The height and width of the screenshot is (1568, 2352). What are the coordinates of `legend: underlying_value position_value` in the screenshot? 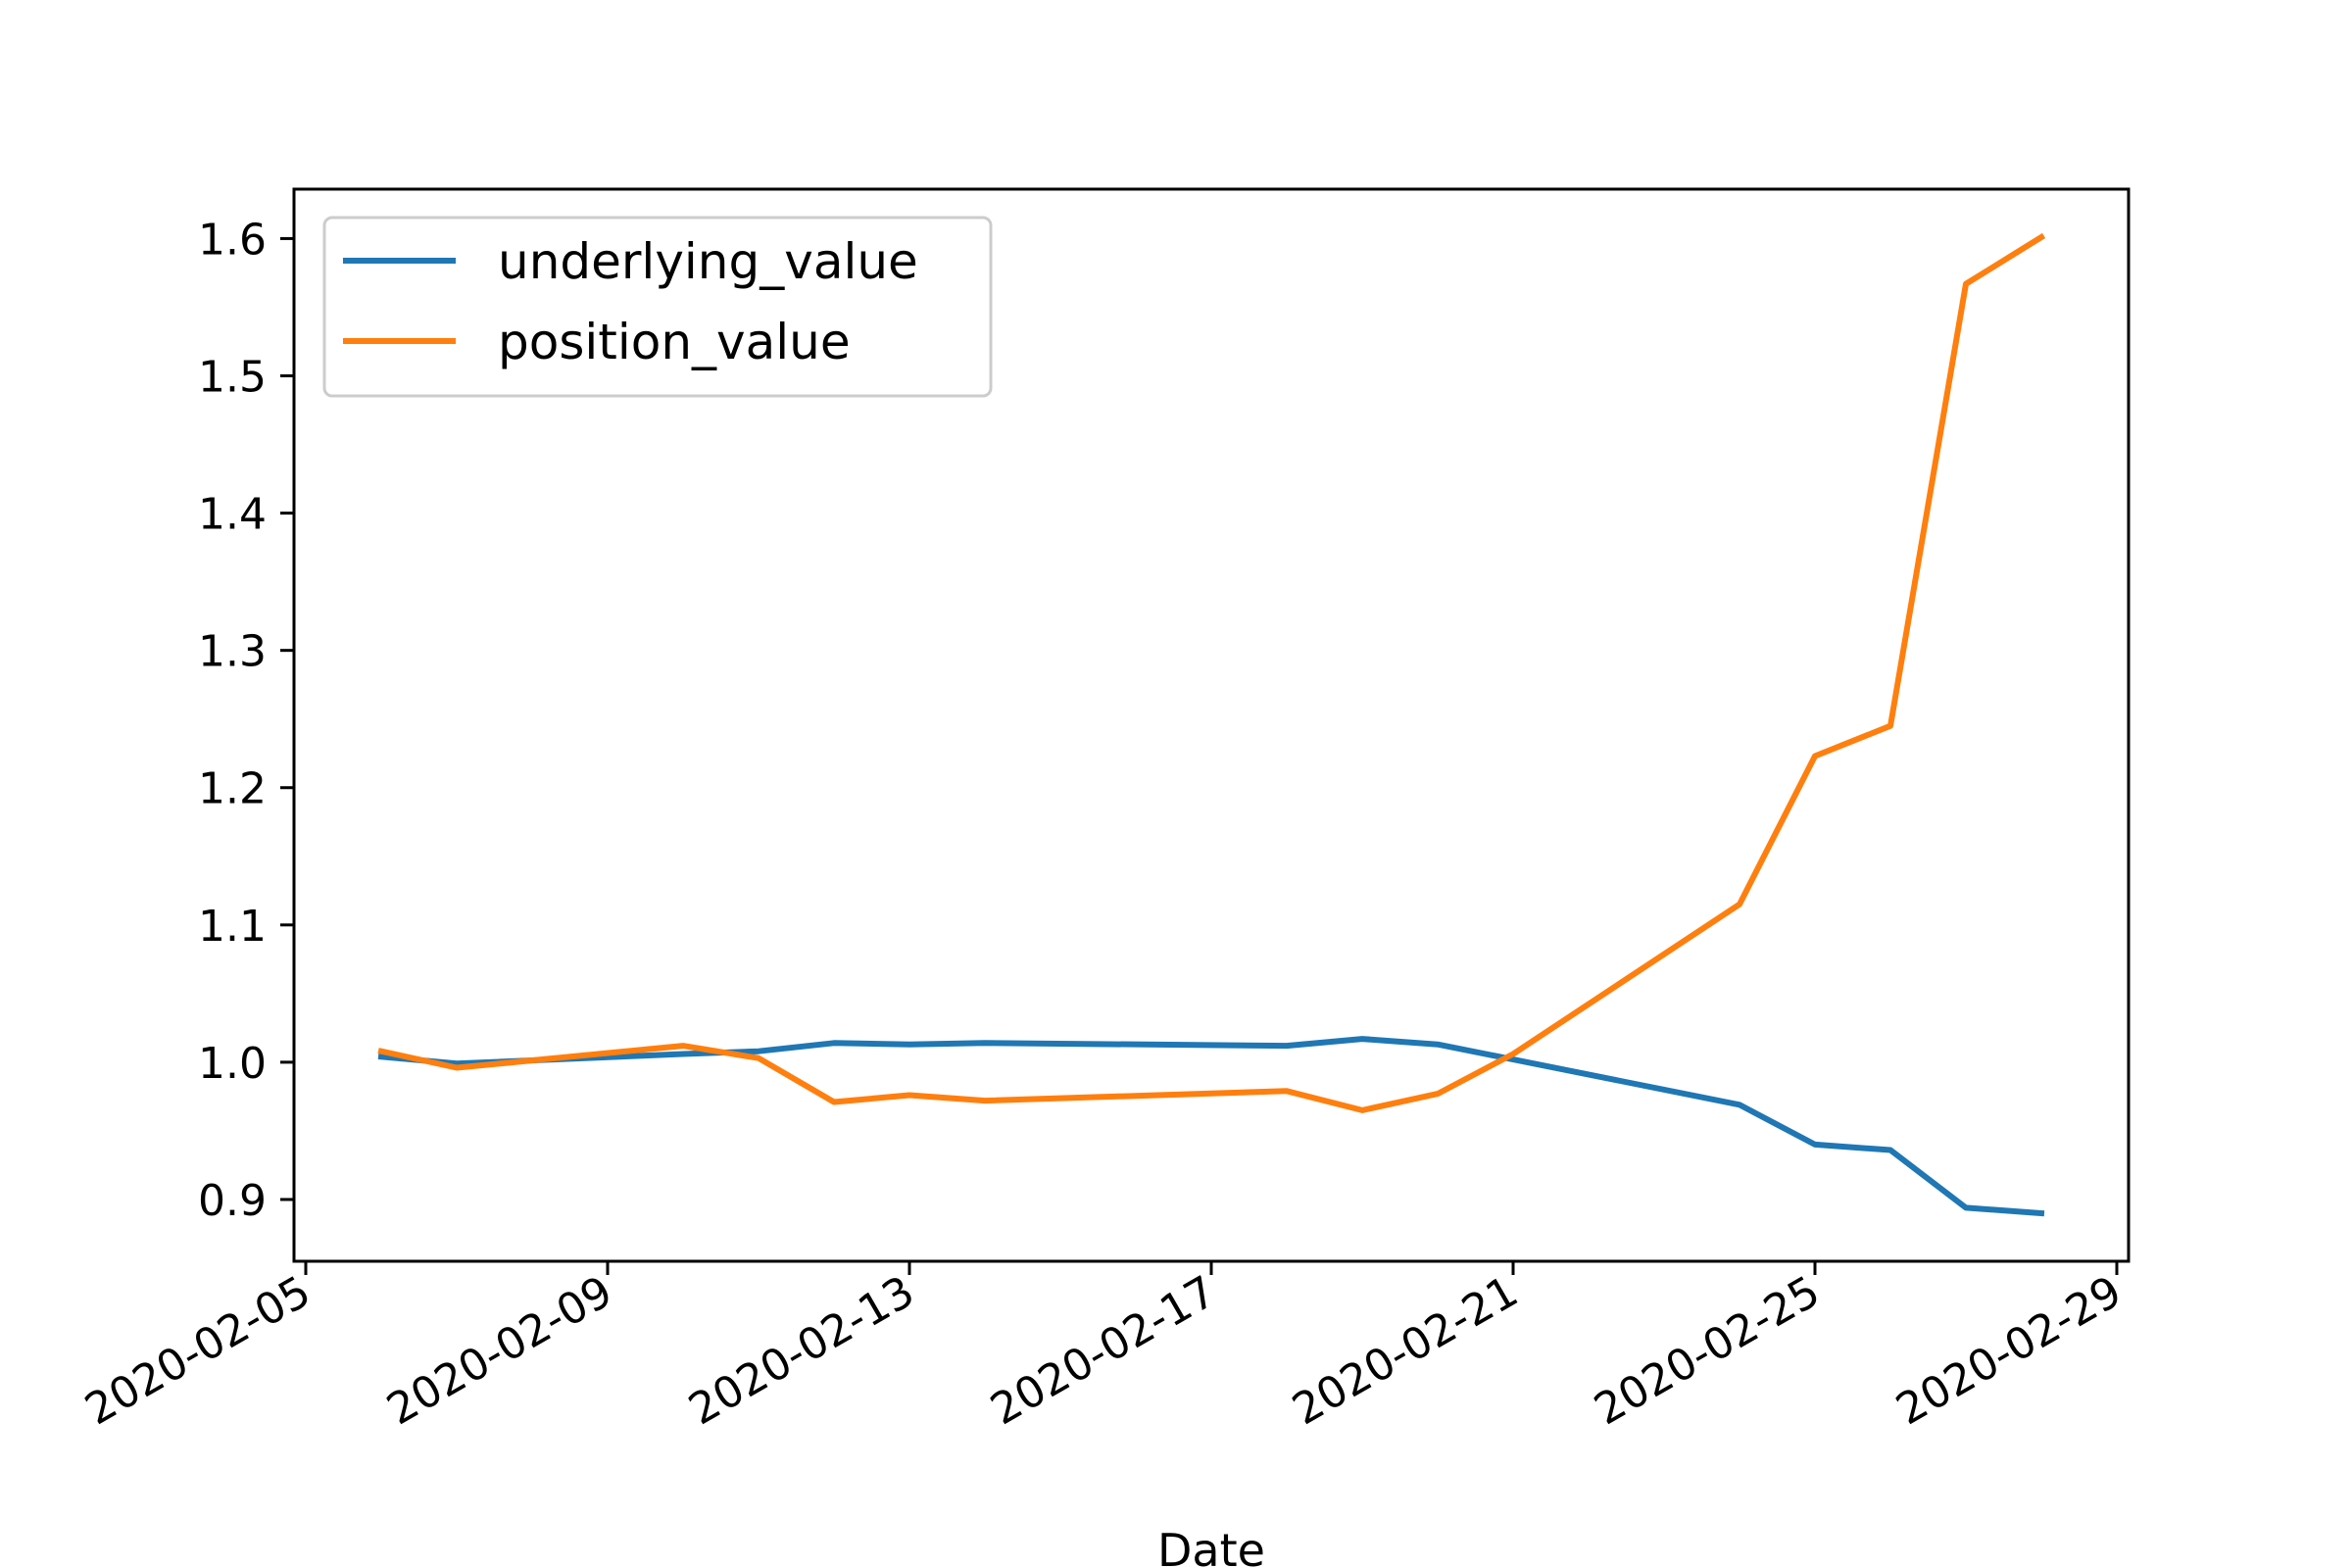 It's located at (657, 307).